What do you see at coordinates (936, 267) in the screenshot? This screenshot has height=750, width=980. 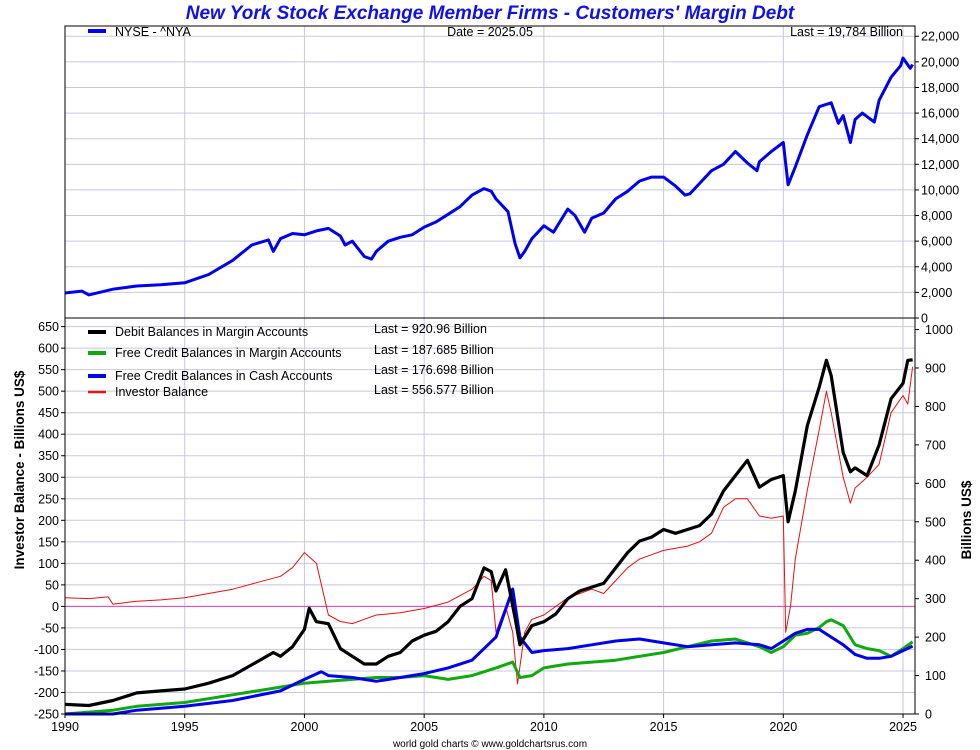 I see `top-ytick-label: 4,000` at bounding box center [936, 267].